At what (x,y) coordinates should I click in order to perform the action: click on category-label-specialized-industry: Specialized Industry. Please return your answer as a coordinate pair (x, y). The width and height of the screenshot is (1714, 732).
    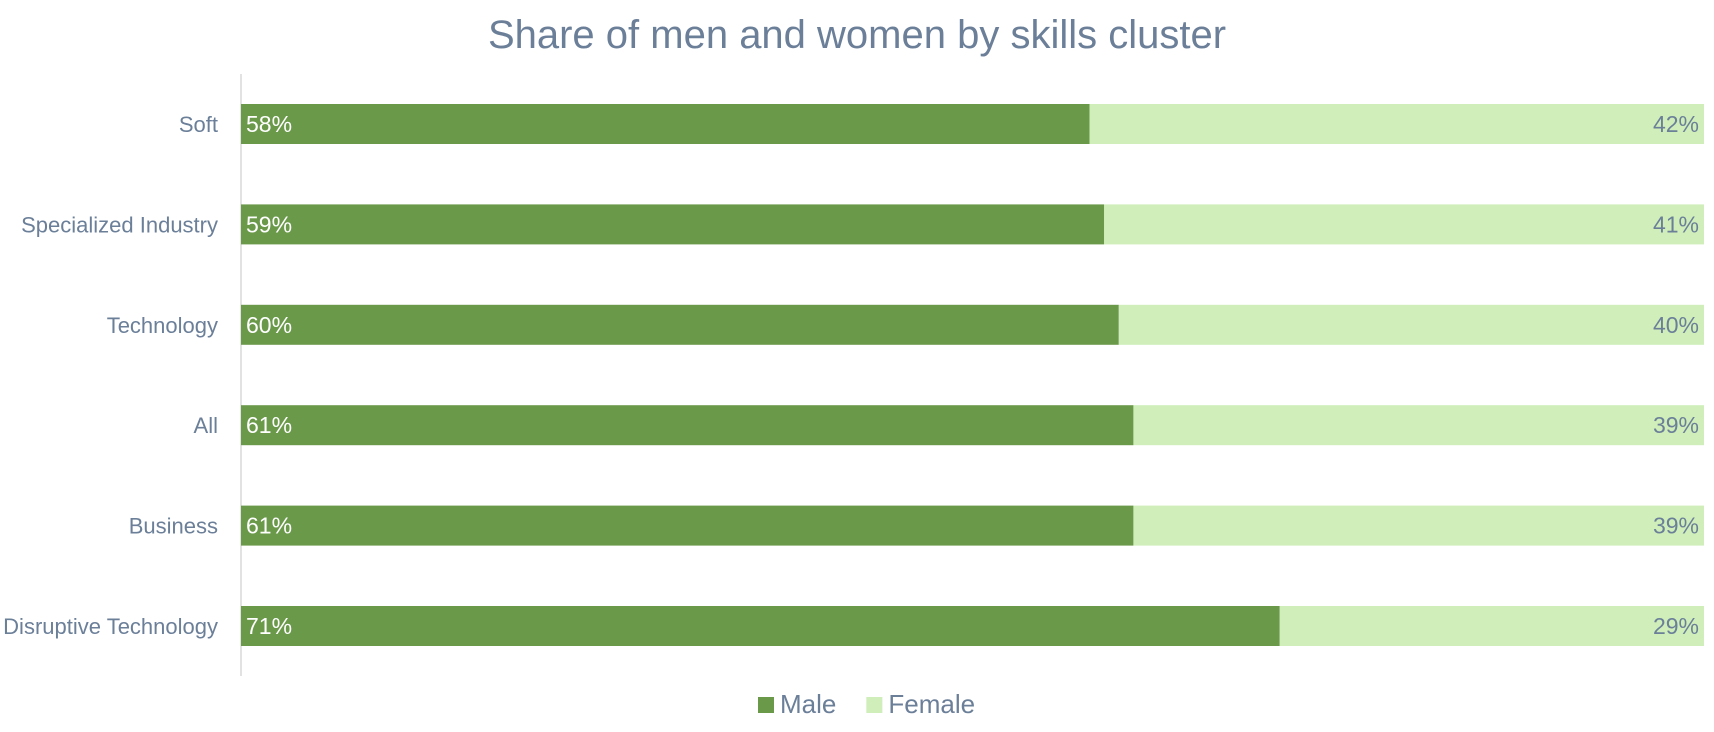
    Looking at the image, I should click on (119, 224).